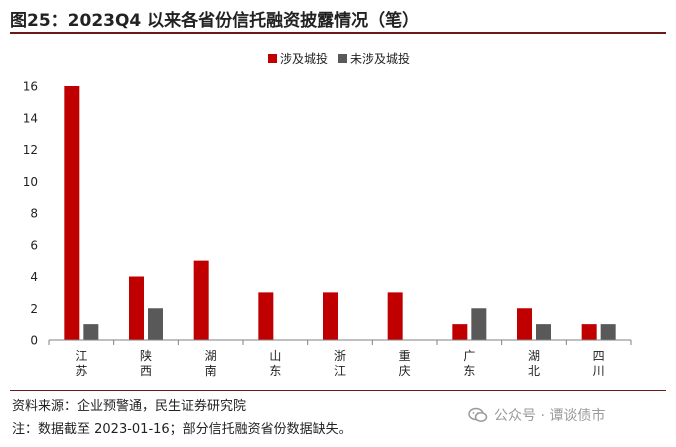 Image resolution: width=676 pixels, height=447 pixels. What do you see at coordinates (211, 363) in the screenshot?
I see `x-tick-label: 湖南` at bounding box center [211, 363].